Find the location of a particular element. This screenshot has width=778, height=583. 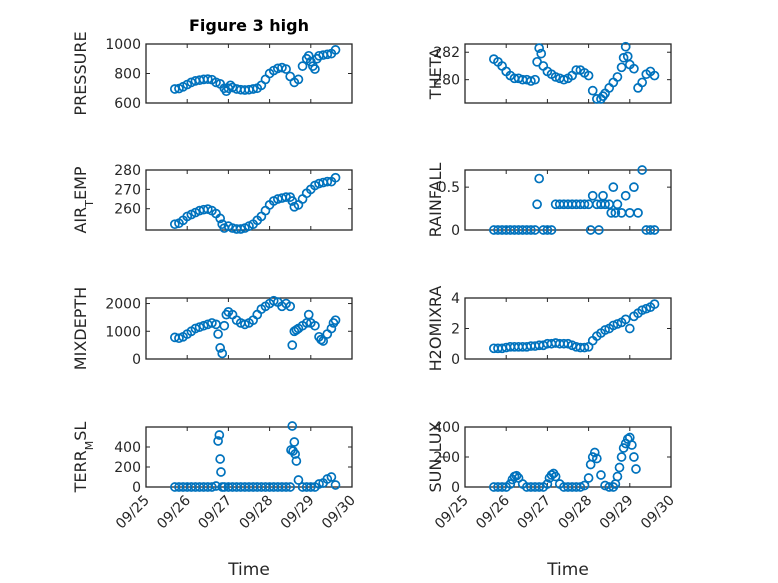

x-tick-label: 09/27 is located at coordinates (534, 513).